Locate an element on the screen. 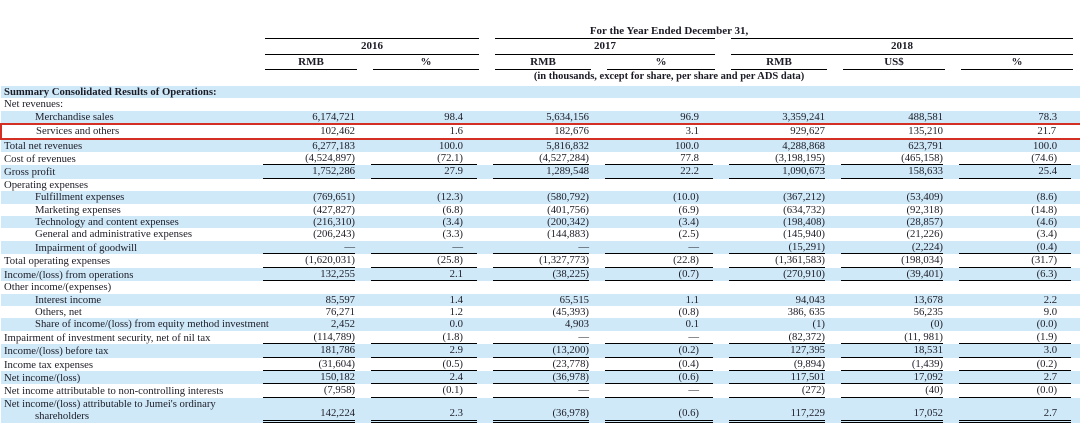 The height and width of the screenshot is (424, 1080). col-header-2017-rmb: RMB is located at coordinates (543, 62).